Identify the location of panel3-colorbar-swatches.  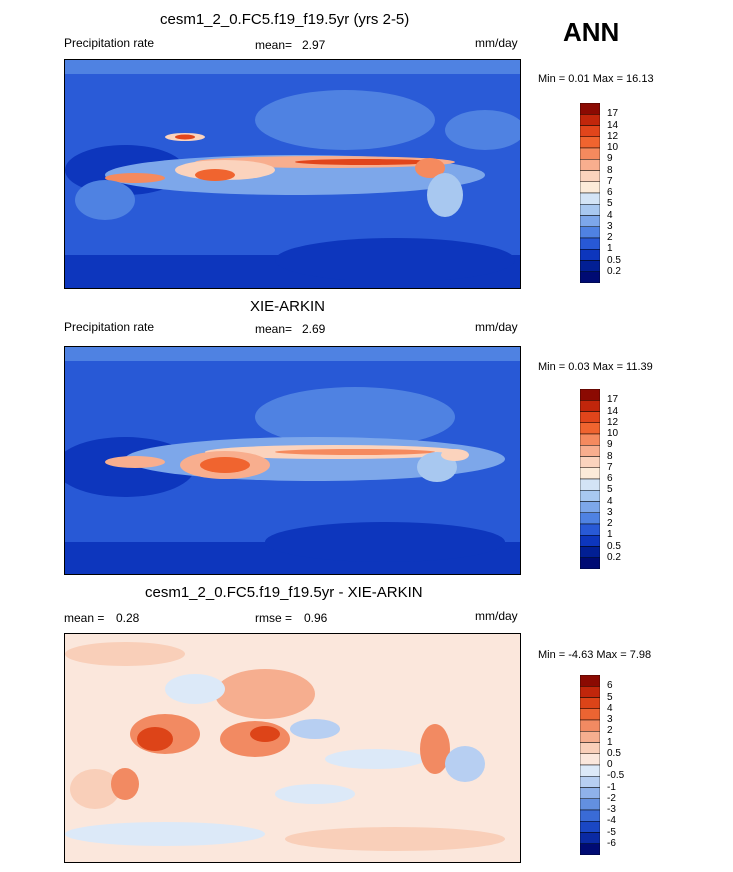
(590, 765).